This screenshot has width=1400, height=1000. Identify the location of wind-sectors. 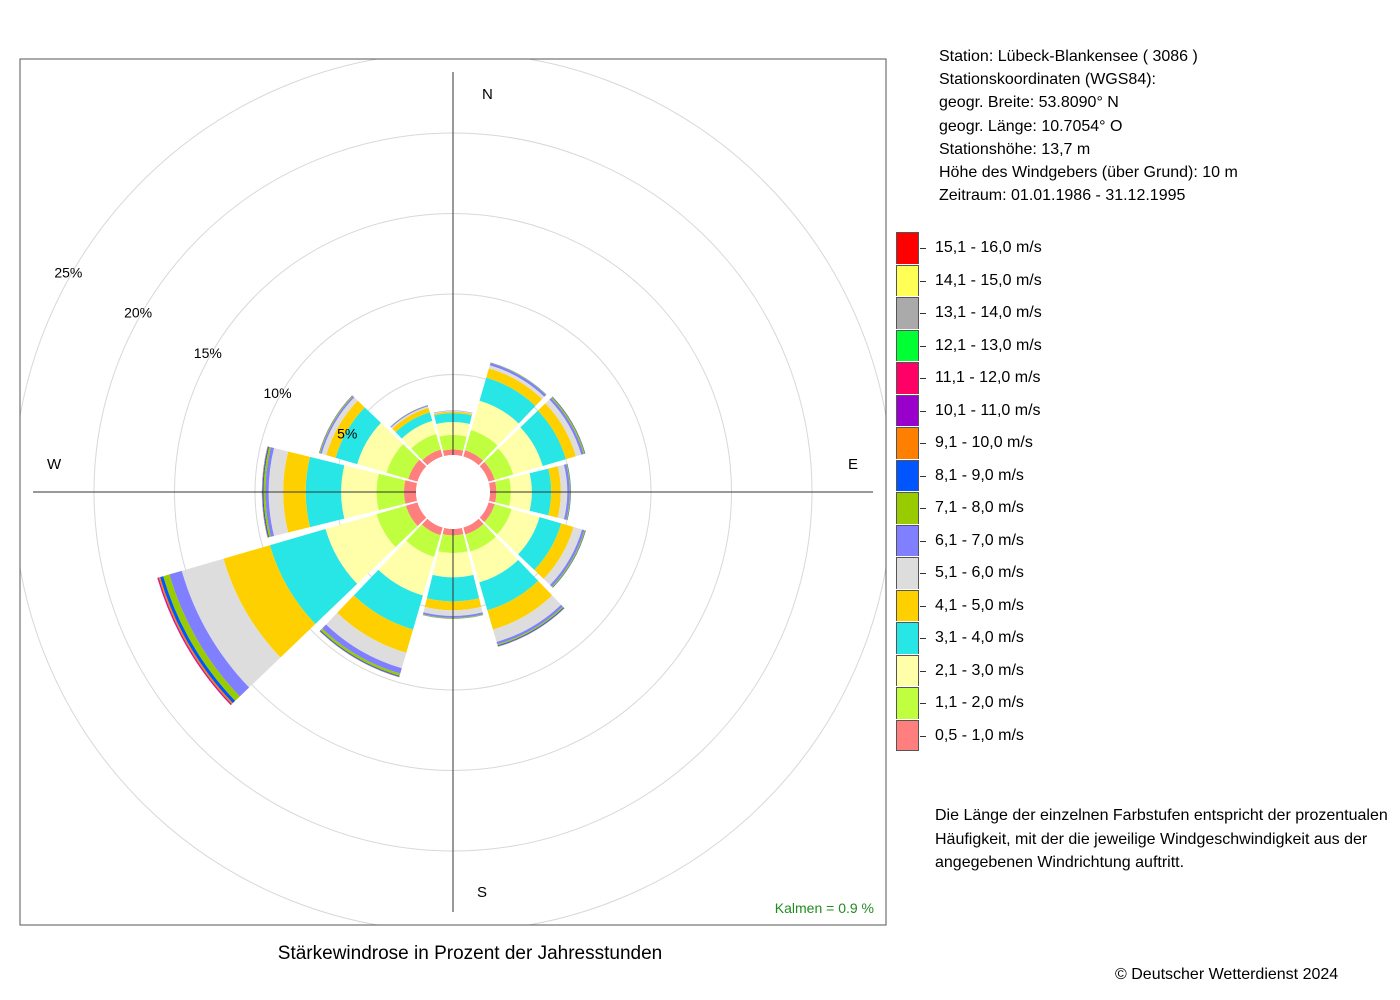
(371, 534).